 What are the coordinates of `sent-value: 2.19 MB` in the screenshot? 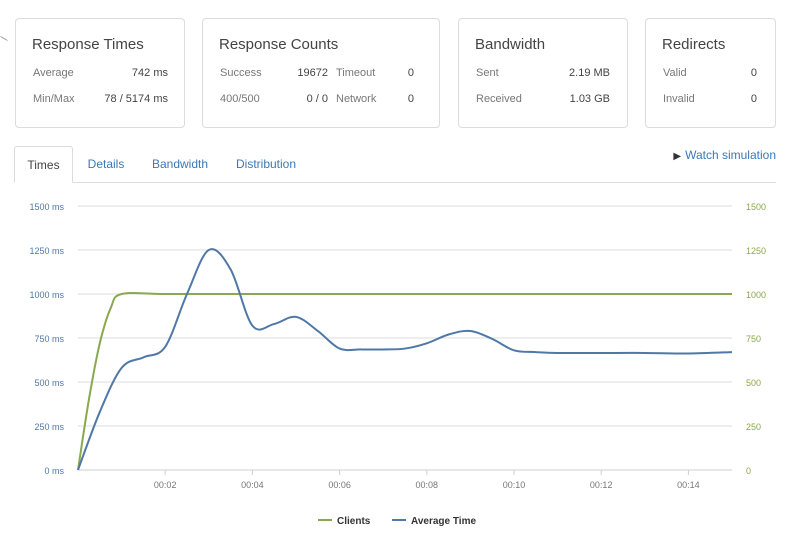 It's located at (589, 73).